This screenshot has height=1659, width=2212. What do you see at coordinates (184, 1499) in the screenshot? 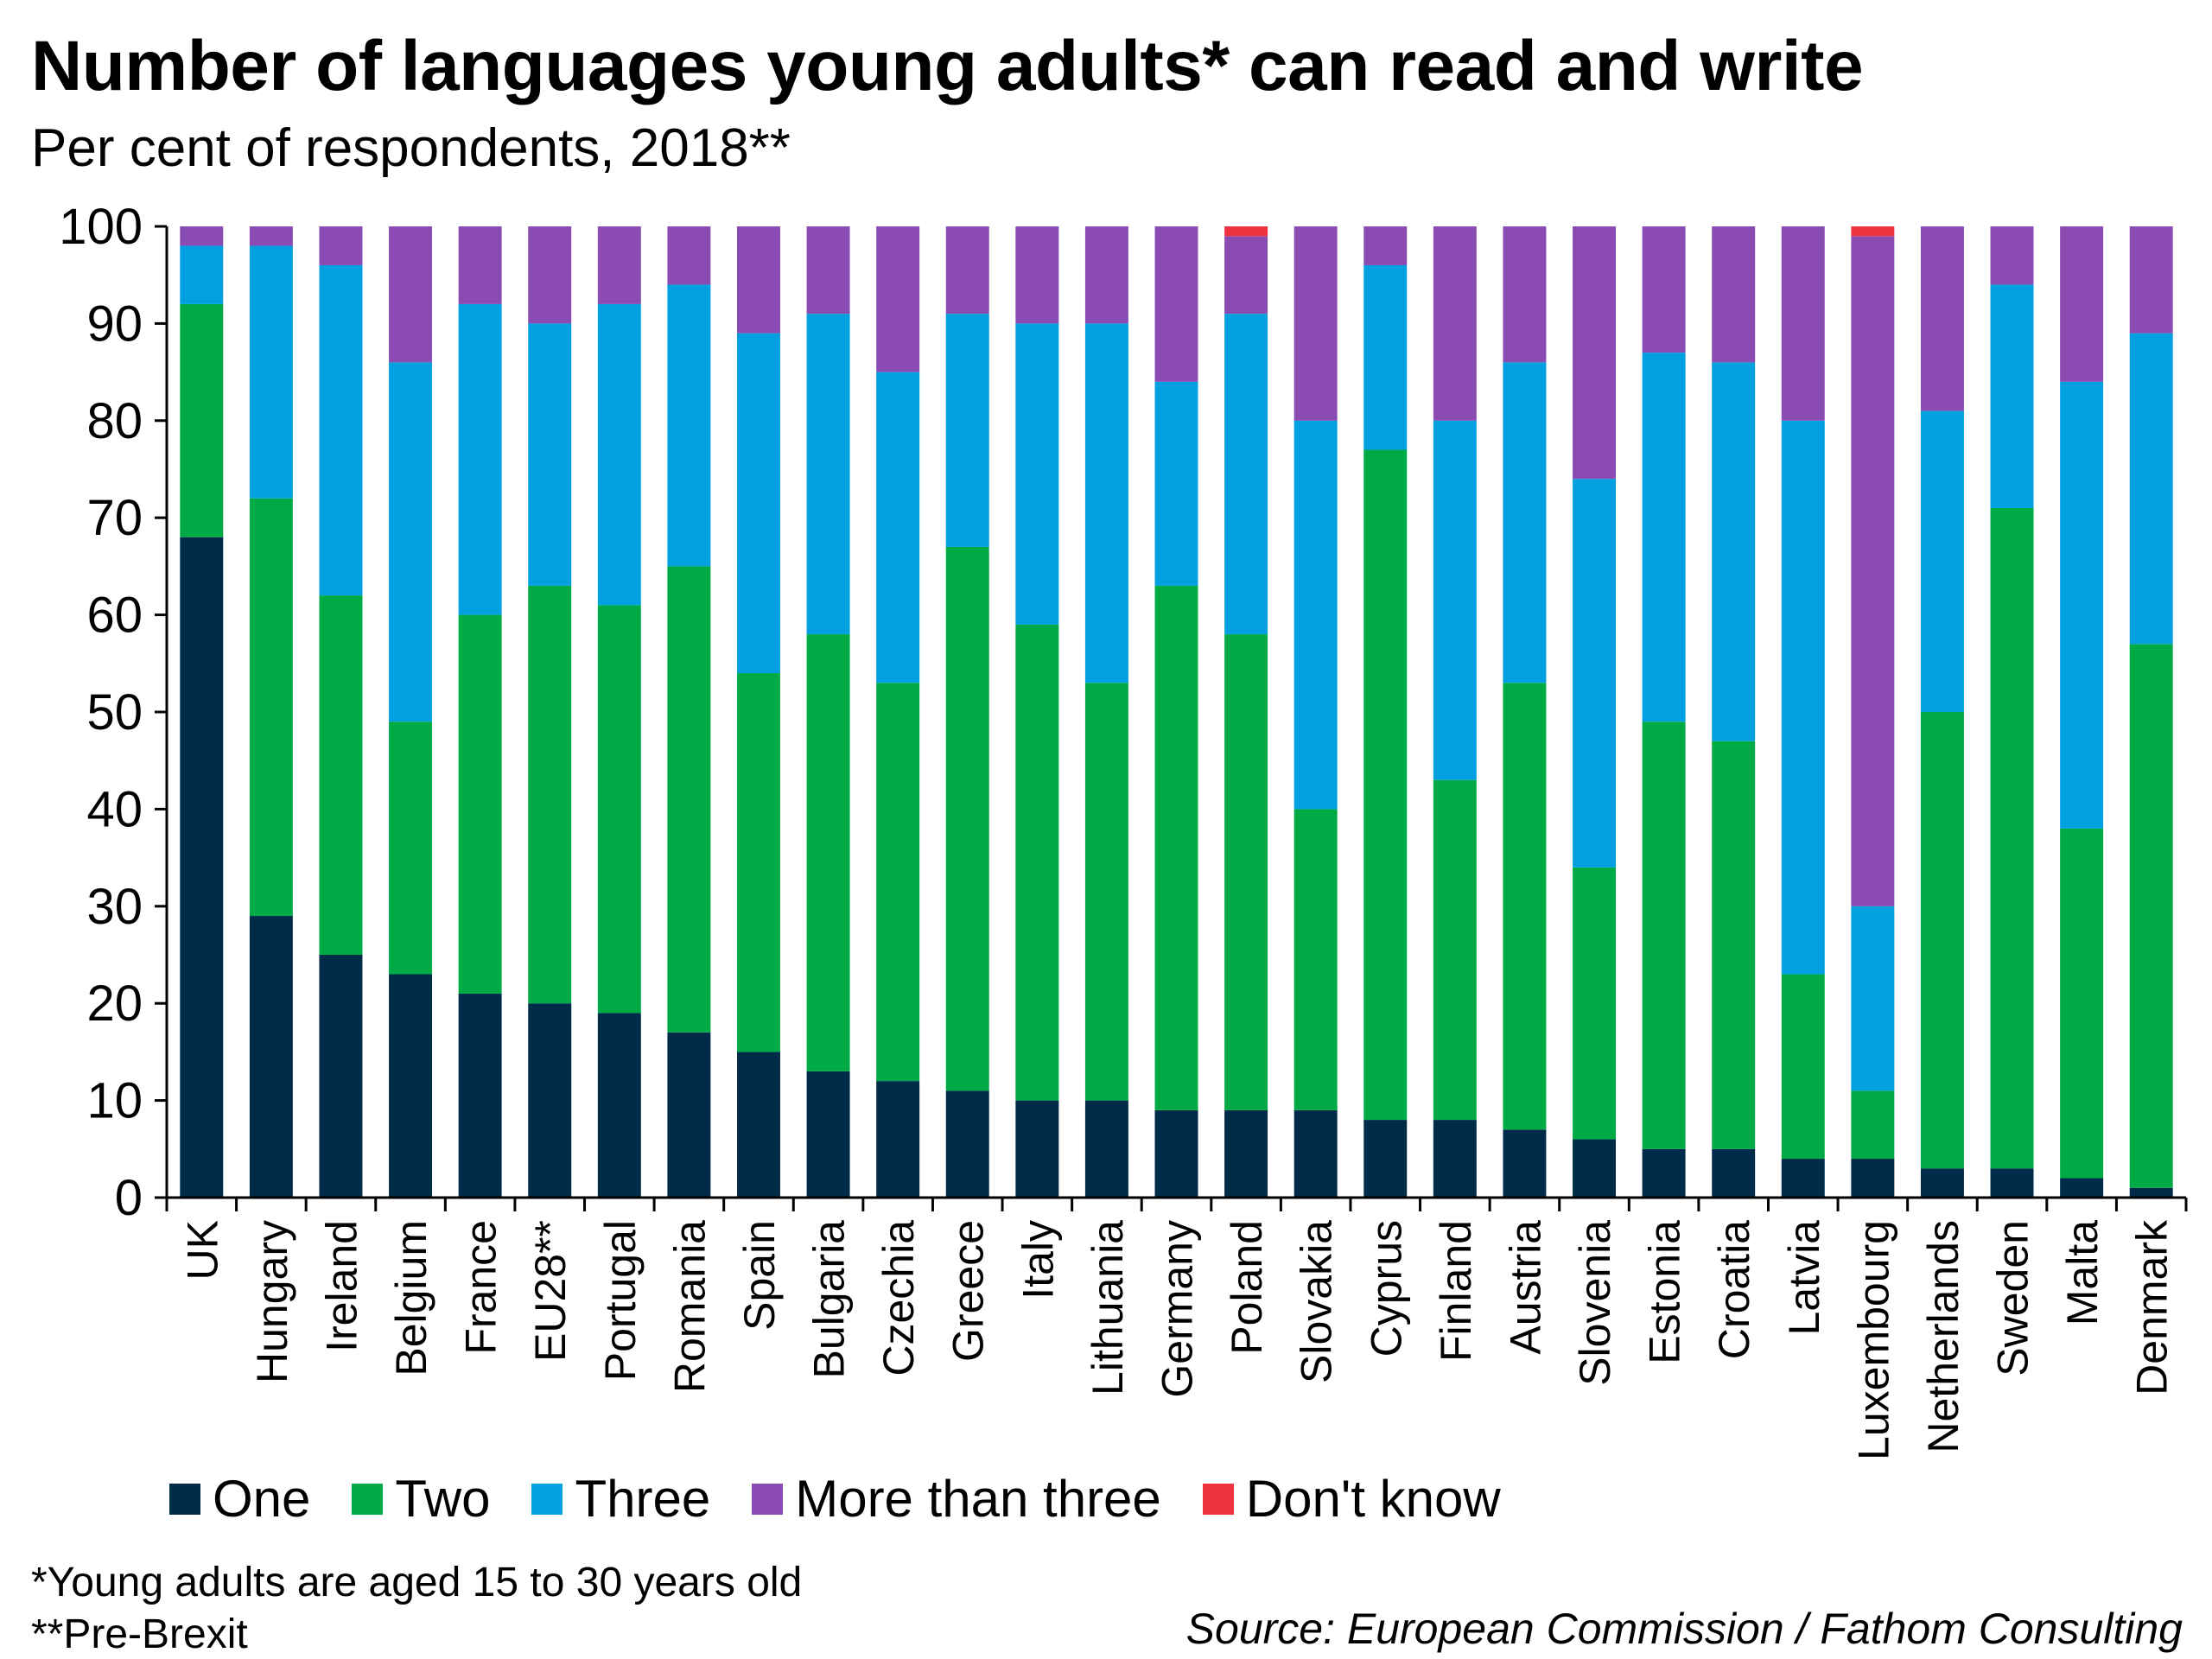
I see `legend-swatch-one` at bounding box center [184, 1499].